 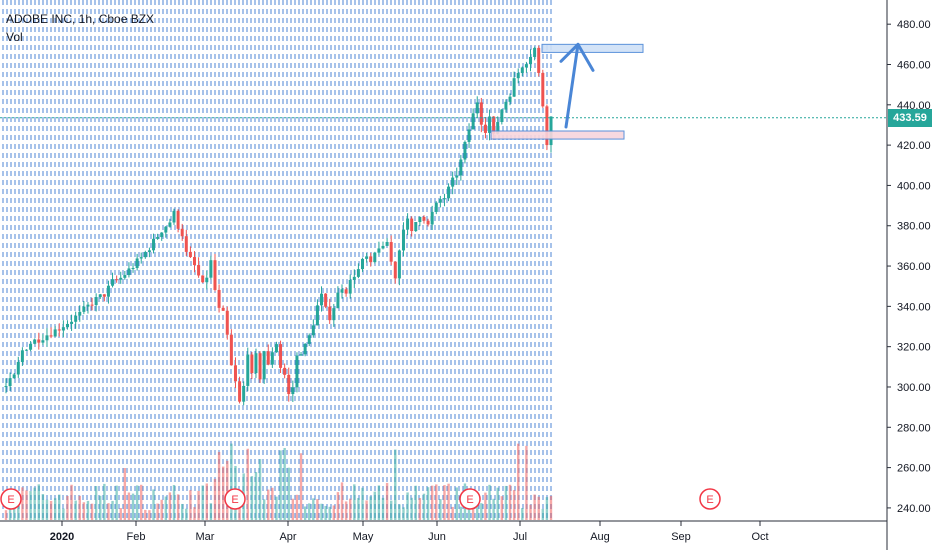 I want to click on time-tick-label: Sep, so click(x=681, y=537).